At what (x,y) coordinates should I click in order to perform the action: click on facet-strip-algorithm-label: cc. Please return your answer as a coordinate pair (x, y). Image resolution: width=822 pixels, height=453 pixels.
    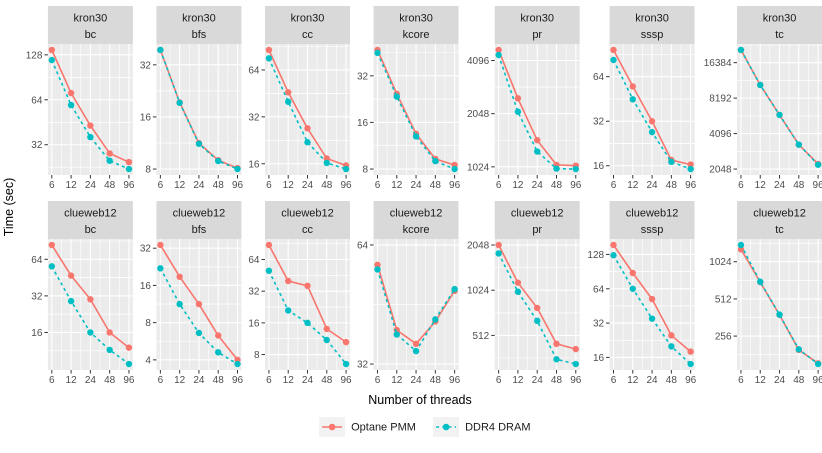
    Looking at the image, I should click on (308, 35).